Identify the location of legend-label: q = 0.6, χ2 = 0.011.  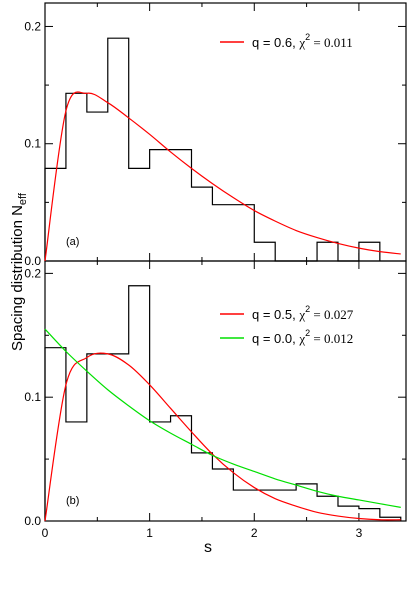
(302, 41).